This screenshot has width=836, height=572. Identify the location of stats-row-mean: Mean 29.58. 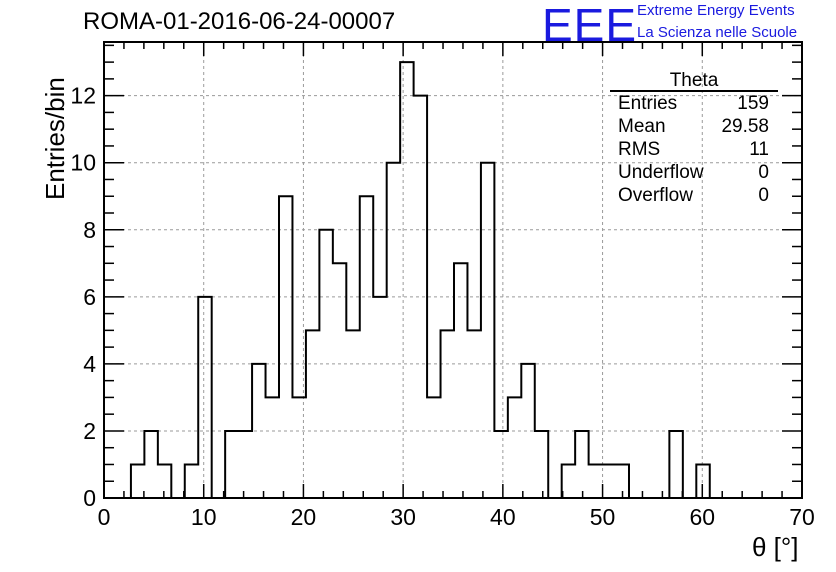
(694, 126).